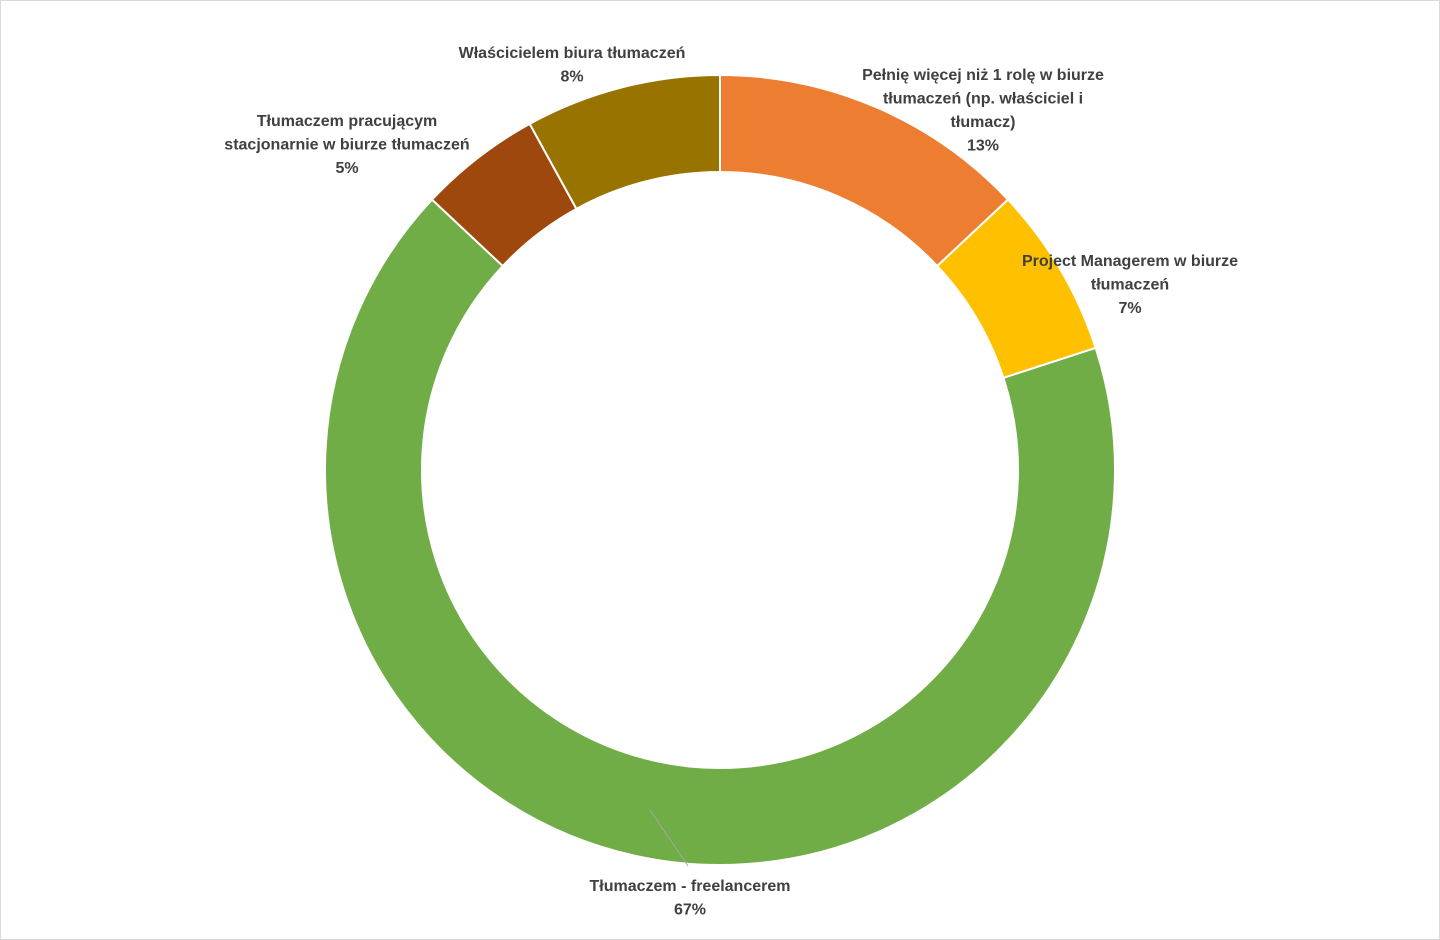 The height and width of the screenshot is (940, 1440). I want to click on data-label-text: Pełnię więcej niż 1 rolę w biurze, so click(983, 75).